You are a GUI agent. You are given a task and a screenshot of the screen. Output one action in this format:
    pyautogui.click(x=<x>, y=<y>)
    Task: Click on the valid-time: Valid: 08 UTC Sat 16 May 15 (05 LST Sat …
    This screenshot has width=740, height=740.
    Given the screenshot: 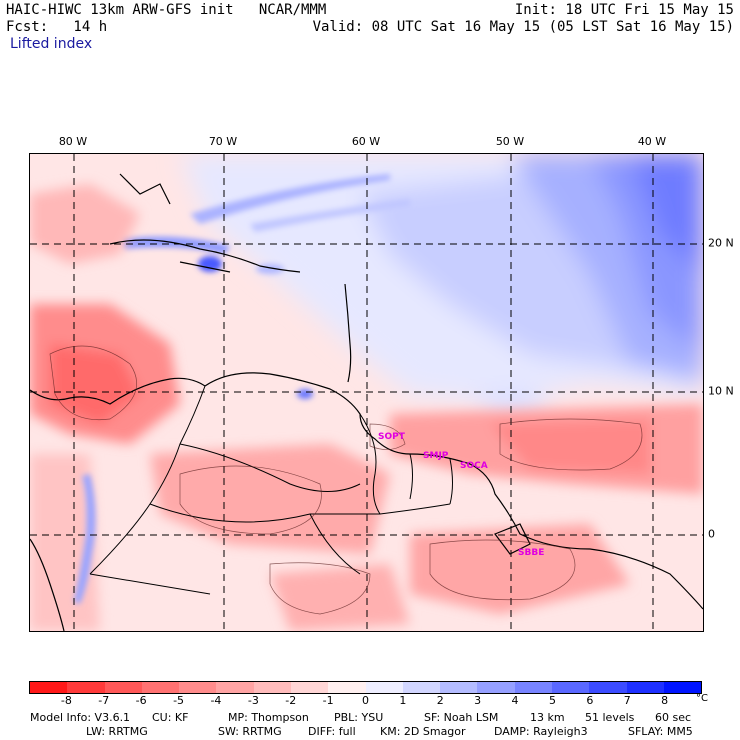 What is the action you would take?
    pyautogui.click(x=523, y=27)
    